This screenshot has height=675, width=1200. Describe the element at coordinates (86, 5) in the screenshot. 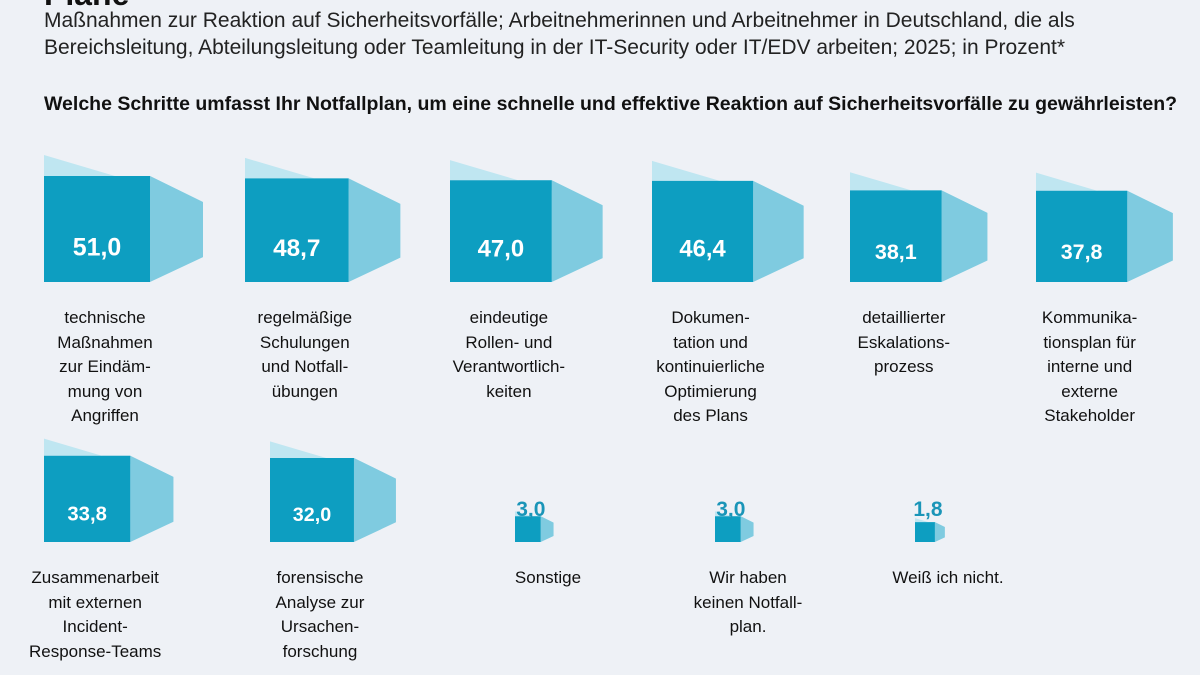

I see `page-title: Pläne` at that location.